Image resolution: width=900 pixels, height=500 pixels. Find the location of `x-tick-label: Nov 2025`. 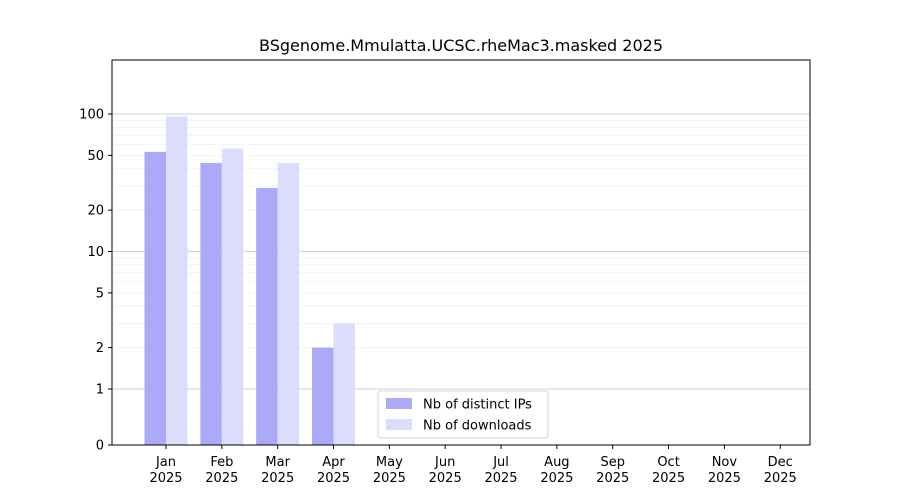

x-tick-label: Nov 2025 is located at coordinates (724, 470).